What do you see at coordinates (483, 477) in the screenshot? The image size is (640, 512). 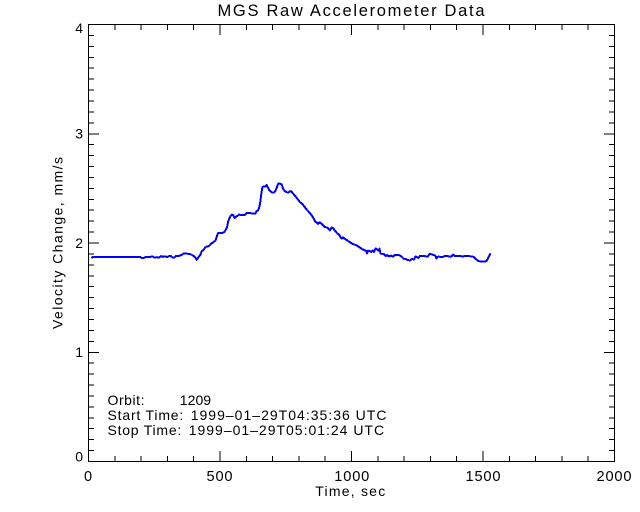 I see `svg-text: 1500` at bounding box center [483, 477].